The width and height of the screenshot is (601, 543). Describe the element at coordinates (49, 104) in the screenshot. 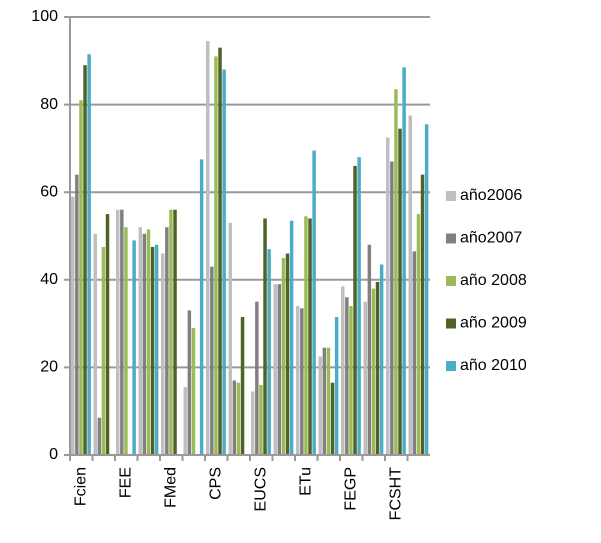

I see `y-tick-label: 80` at that location.